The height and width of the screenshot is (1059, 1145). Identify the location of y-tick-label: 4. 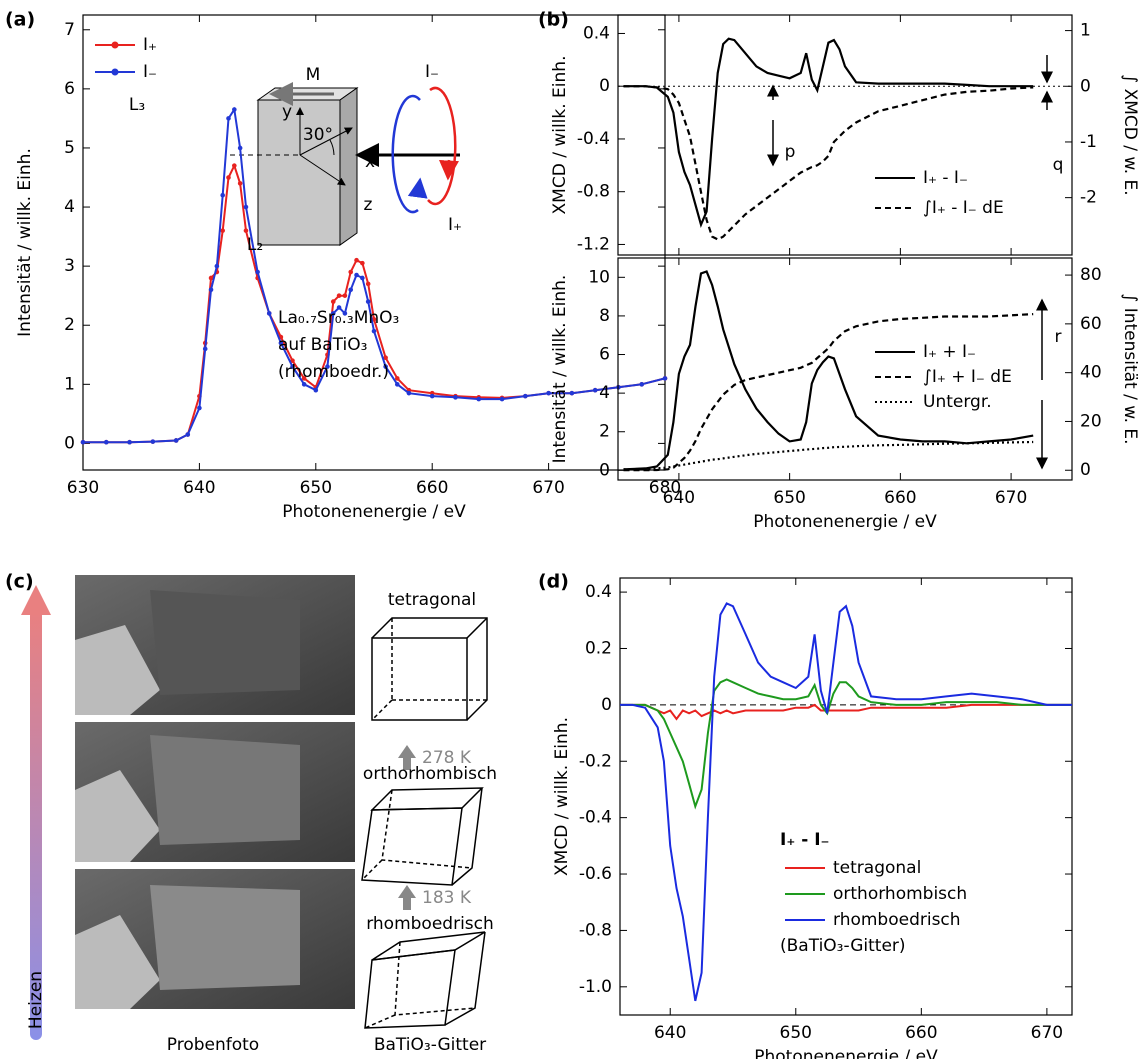
(69, 207).